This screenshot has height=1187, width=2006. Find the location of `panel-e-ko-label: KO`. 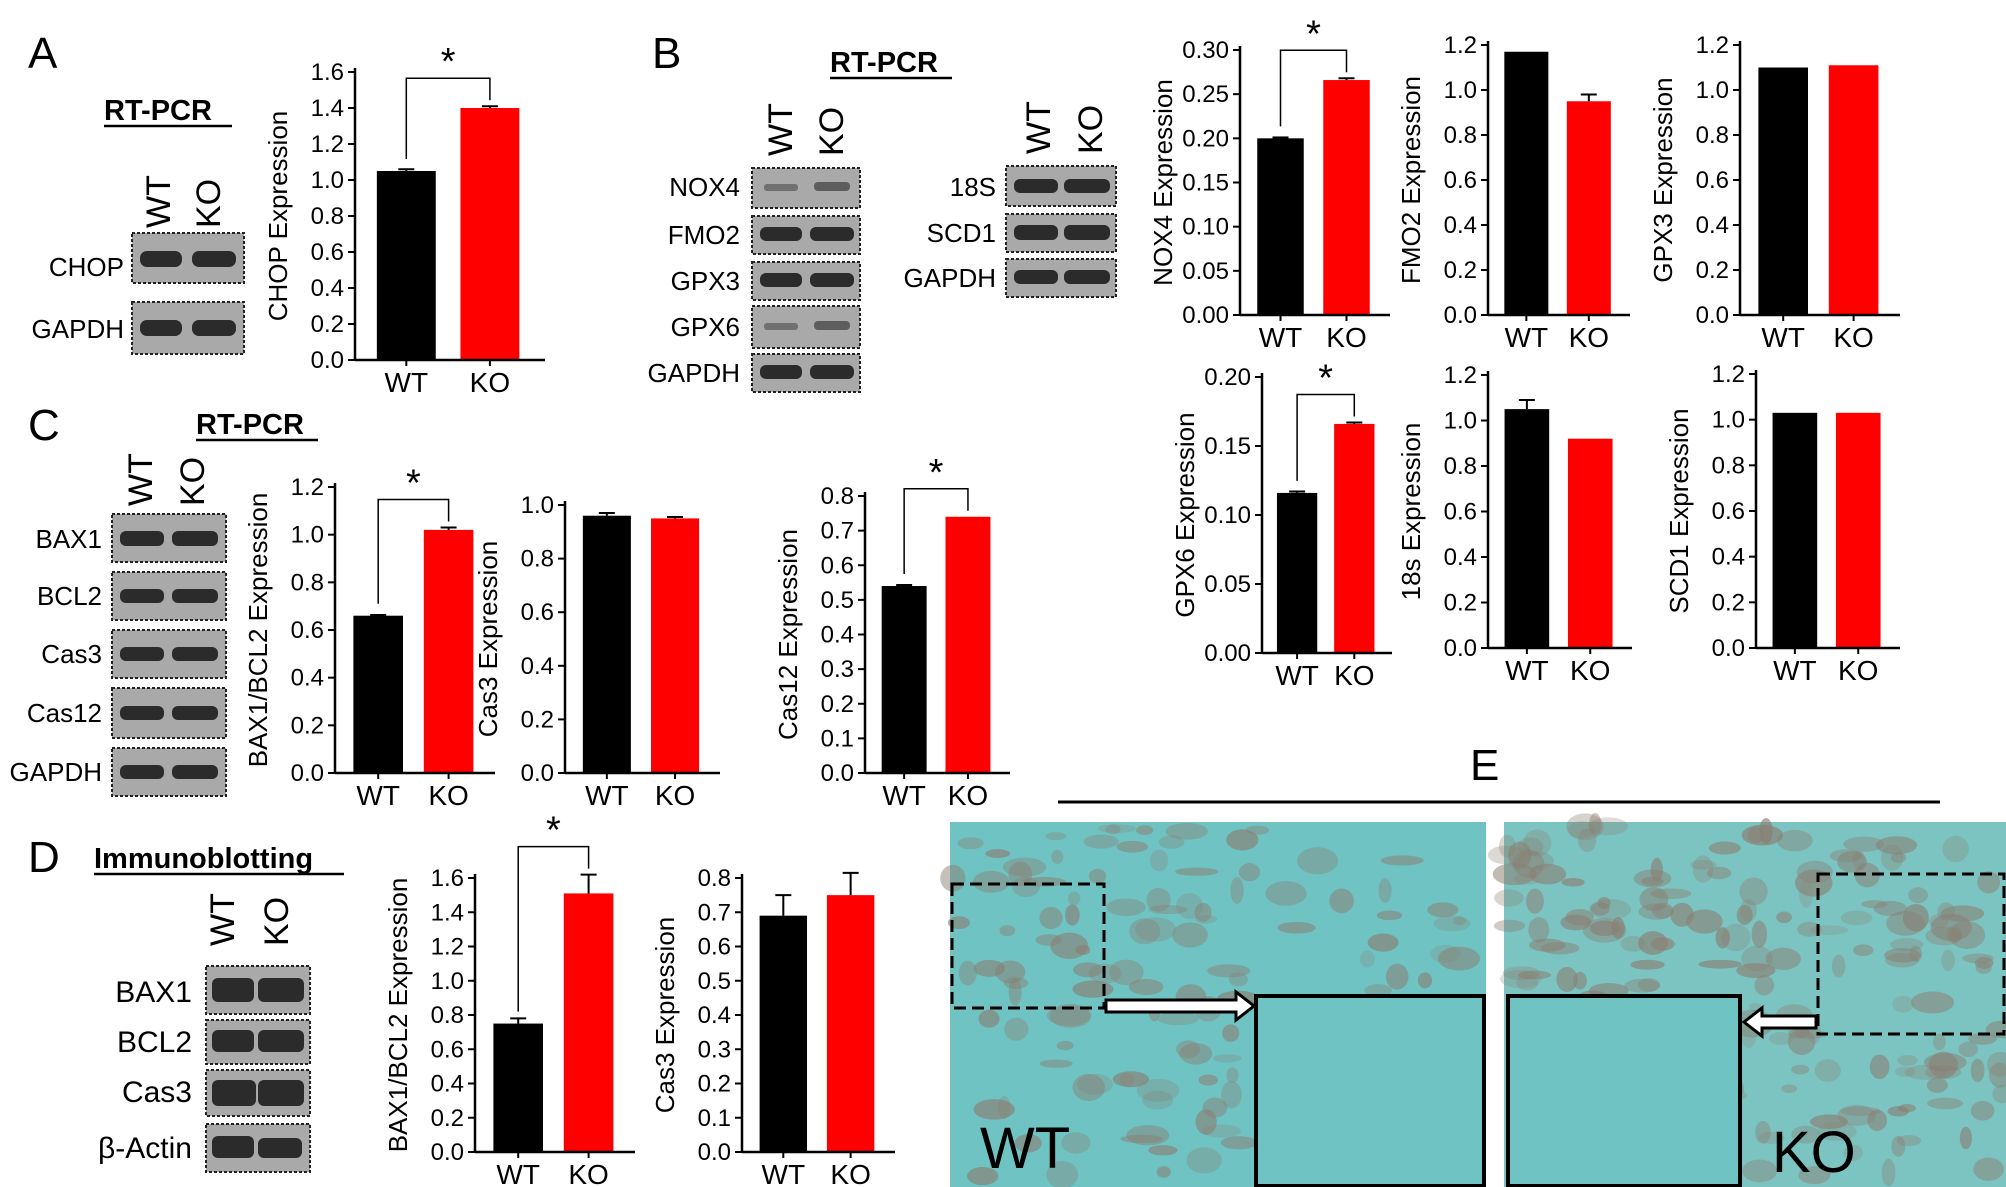

panel-e-ko-label: KO is located at coordinates (1814, 1152).